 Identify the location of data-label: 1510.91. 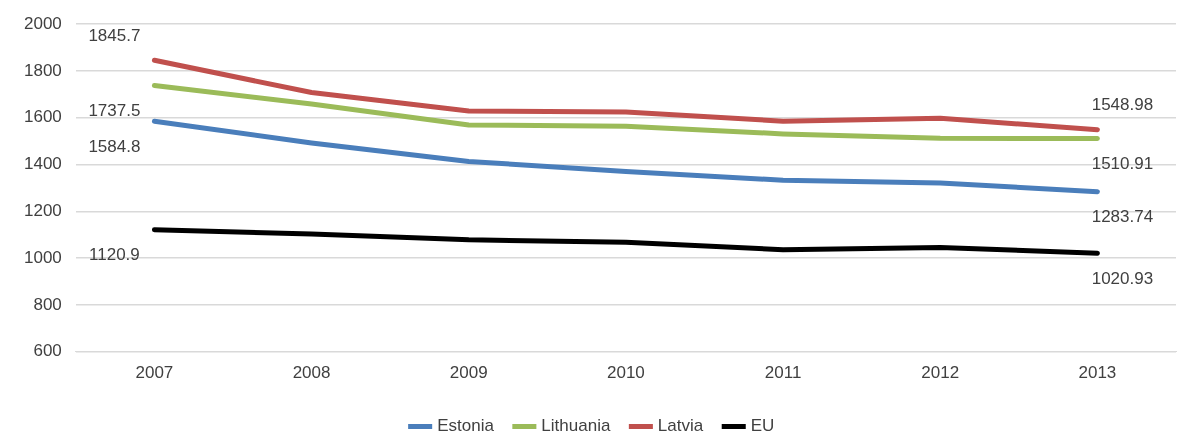
(1122, 164).